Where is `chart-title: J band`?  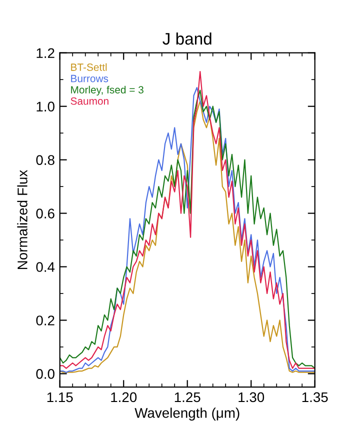 chart-title: J band is located at coordinates (187, 38).